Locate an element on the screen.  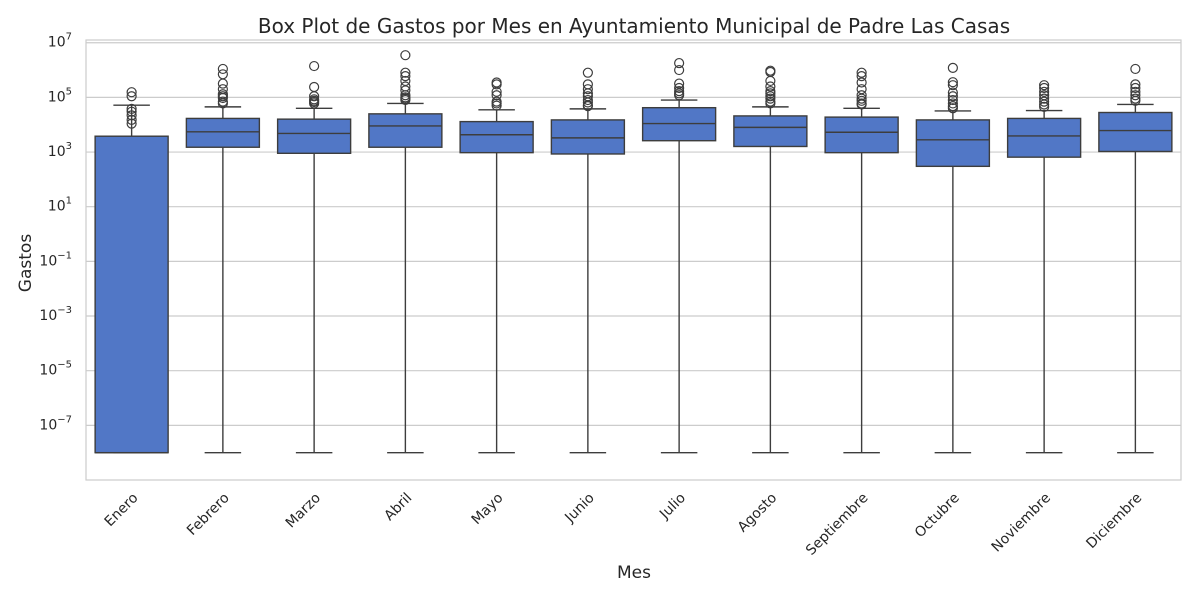
y-tick-label: 10³ is located at coordinates (60, 150).